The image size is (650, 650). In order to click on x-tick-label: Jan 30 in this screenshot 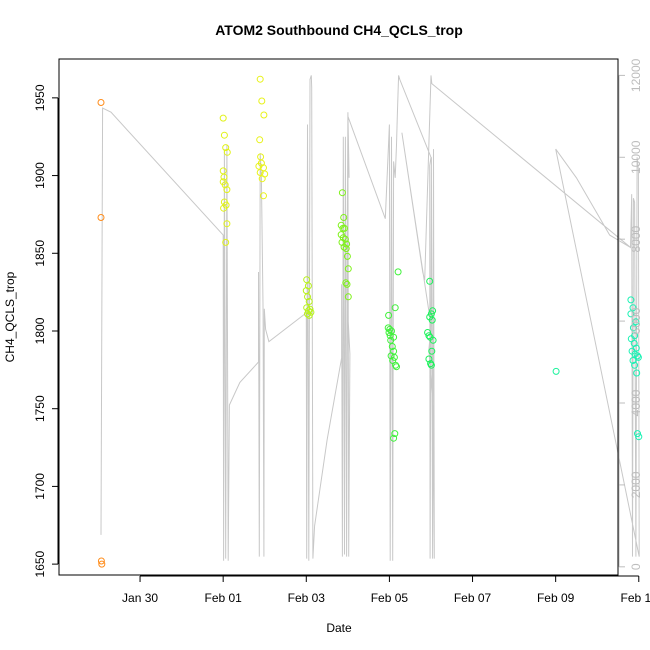, I will do `click(140, 598)`.